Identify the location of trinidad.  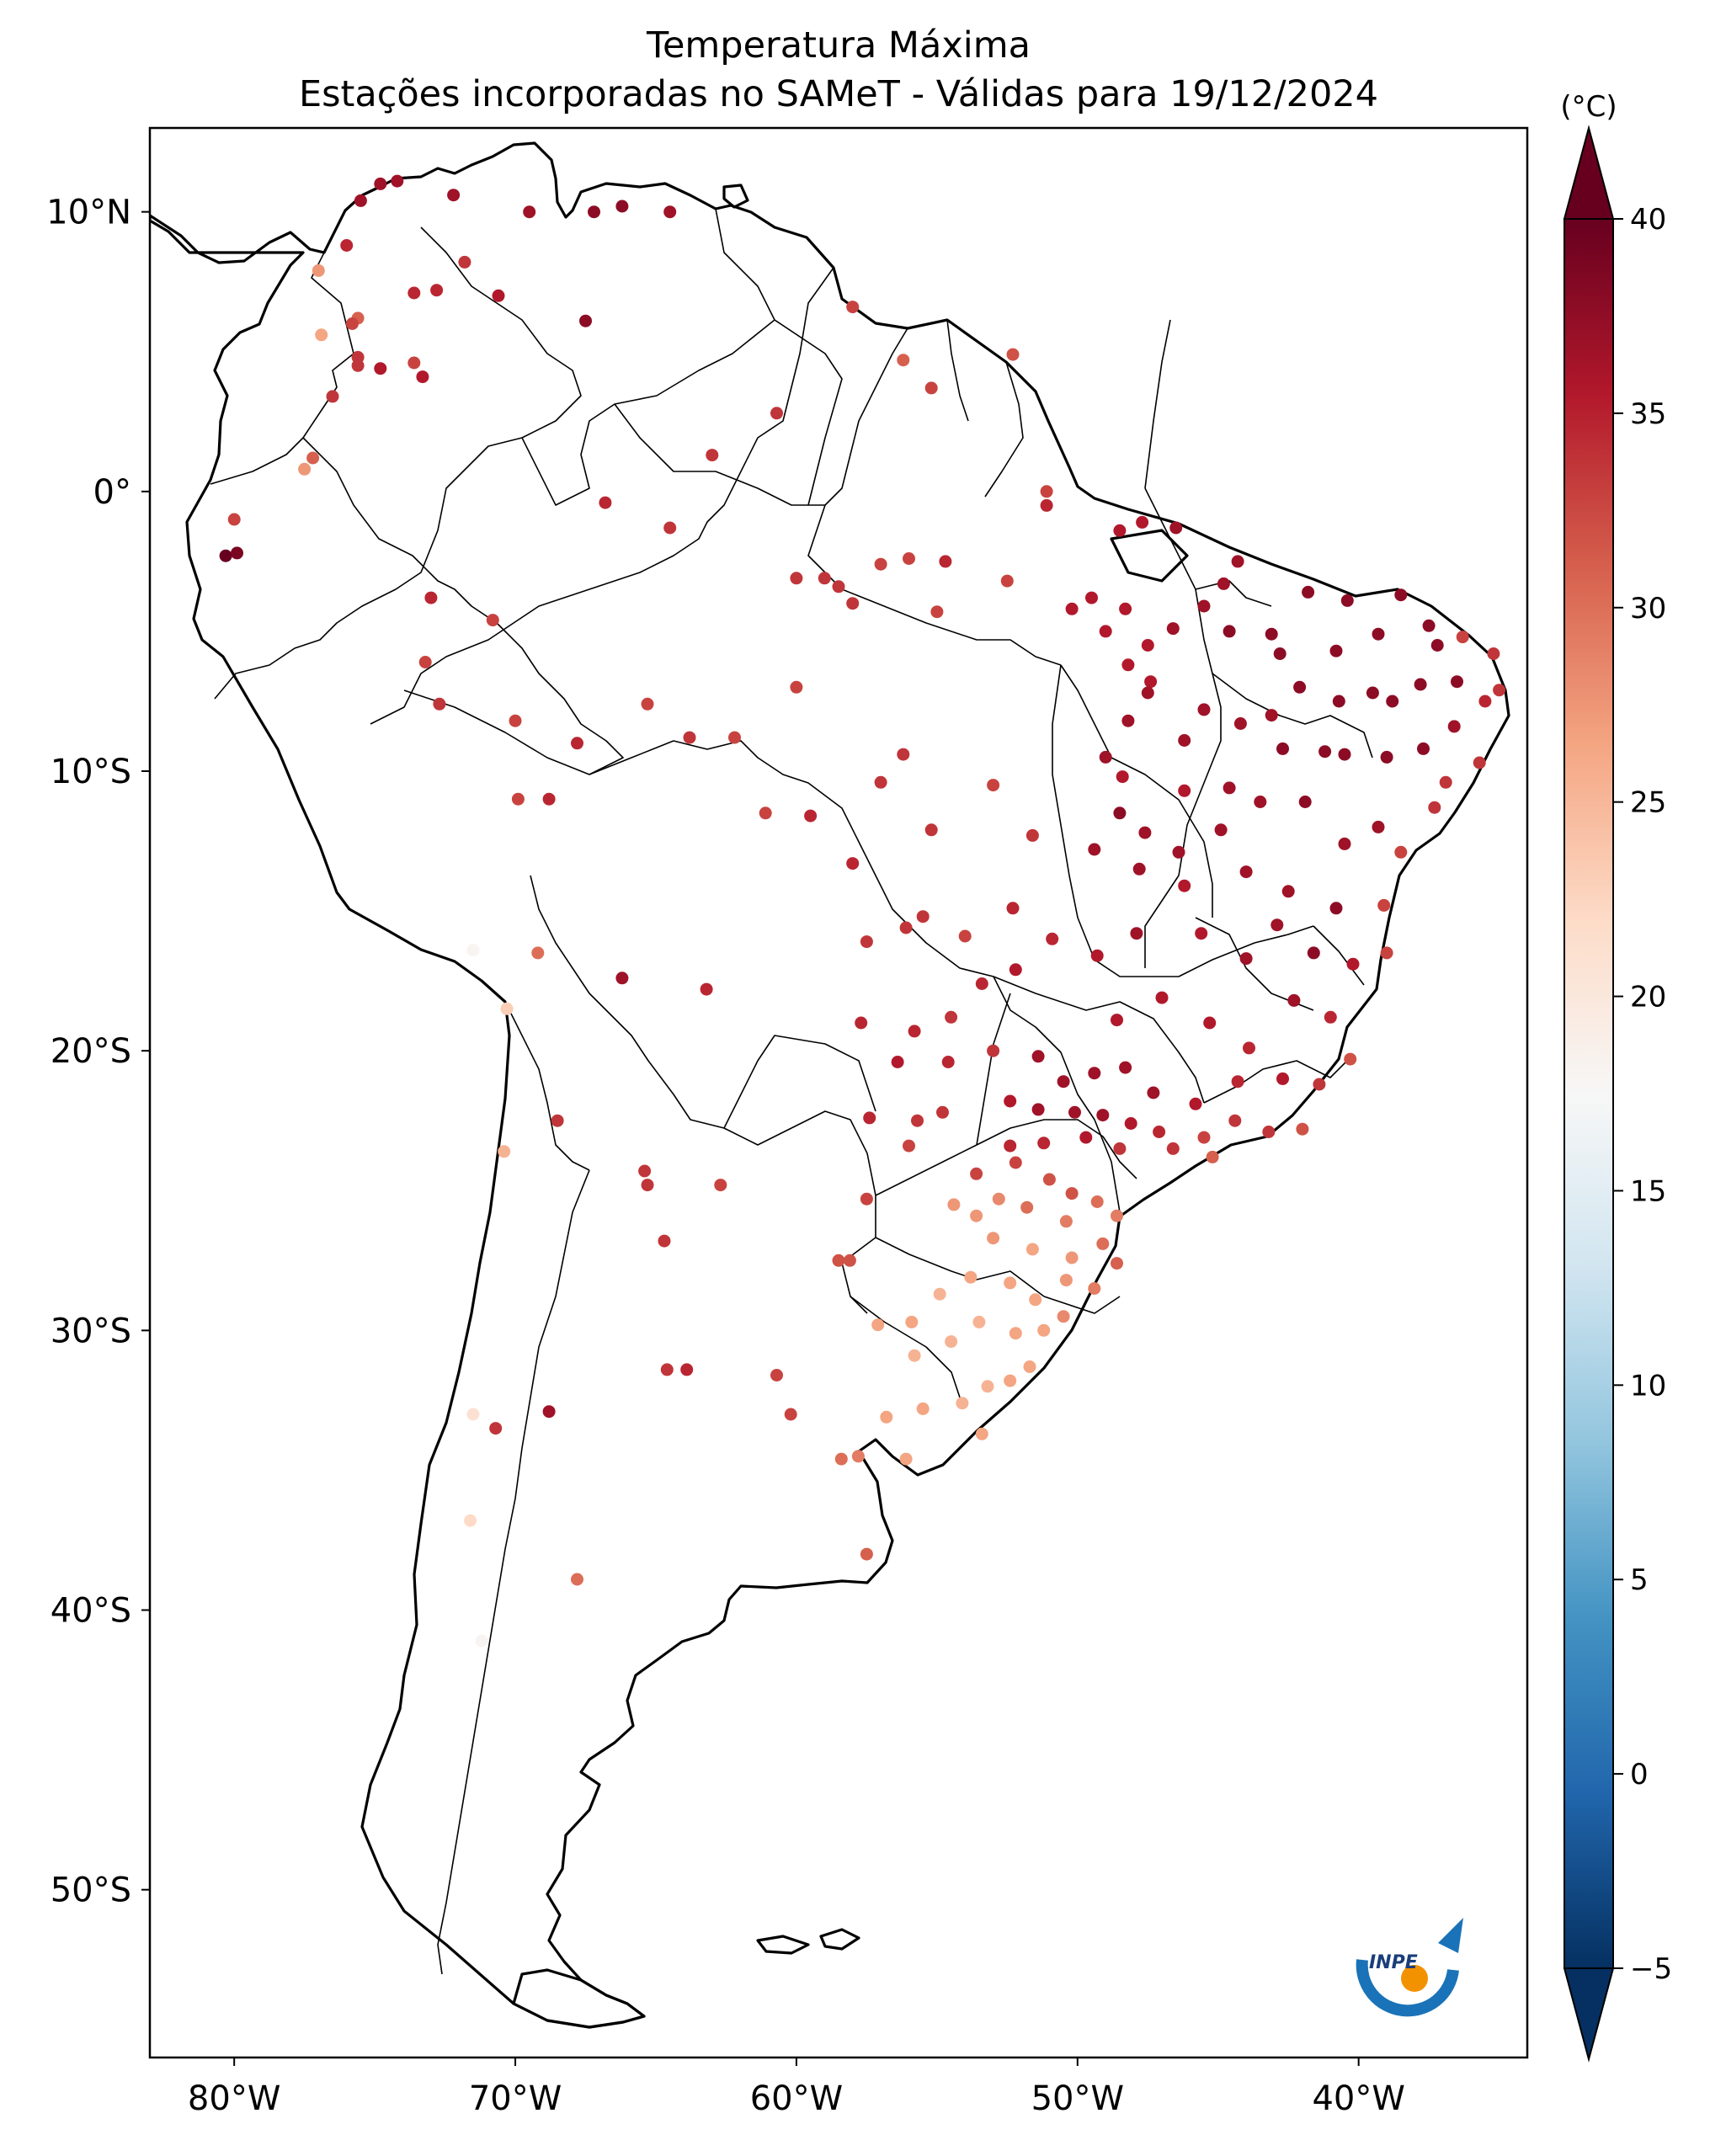
(735, 197).